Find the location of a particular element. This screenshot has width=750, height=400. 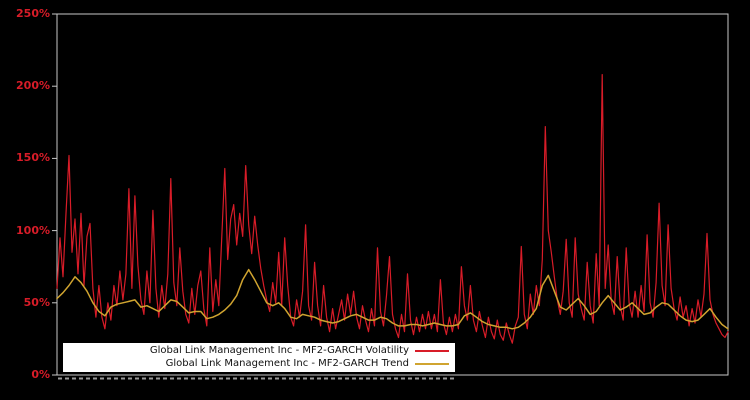

trend-series-line is located at coordinates (392, 299).